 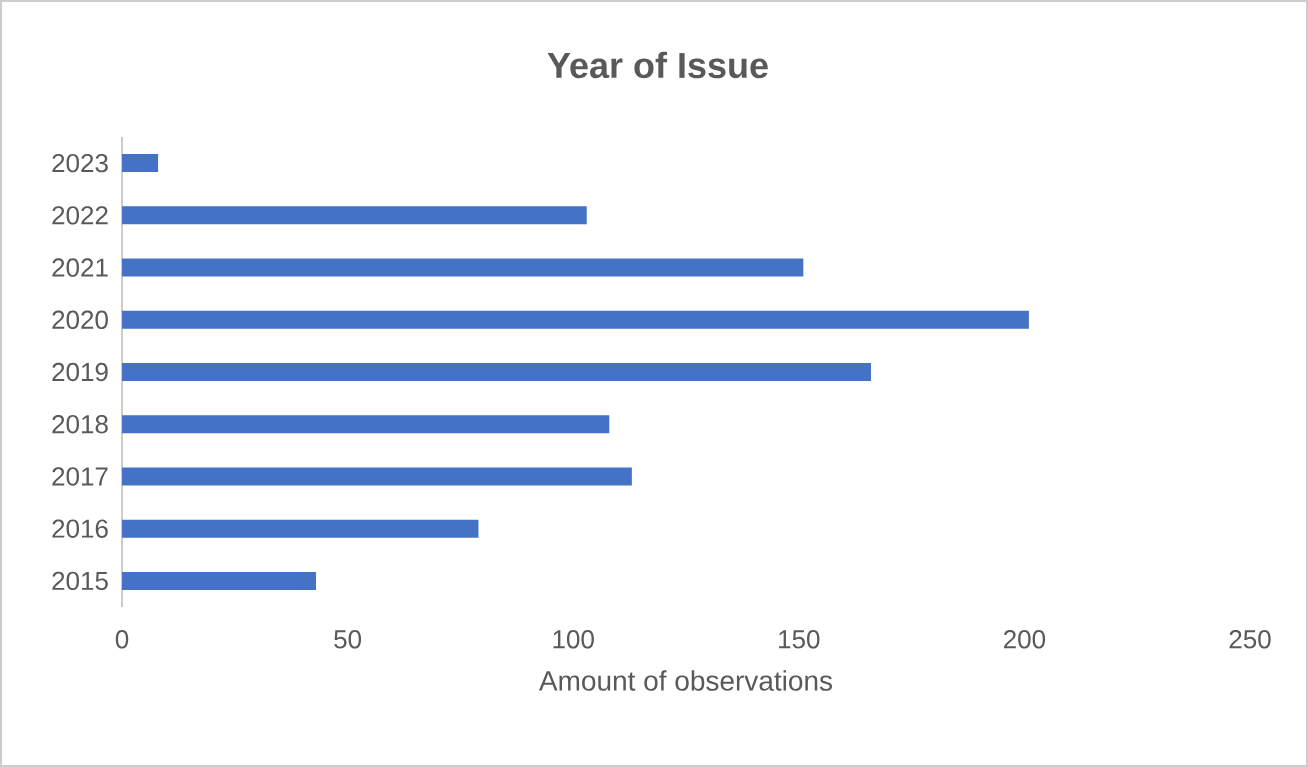 I want to click on x-tick-label: 100, so click(x=573, y=639).